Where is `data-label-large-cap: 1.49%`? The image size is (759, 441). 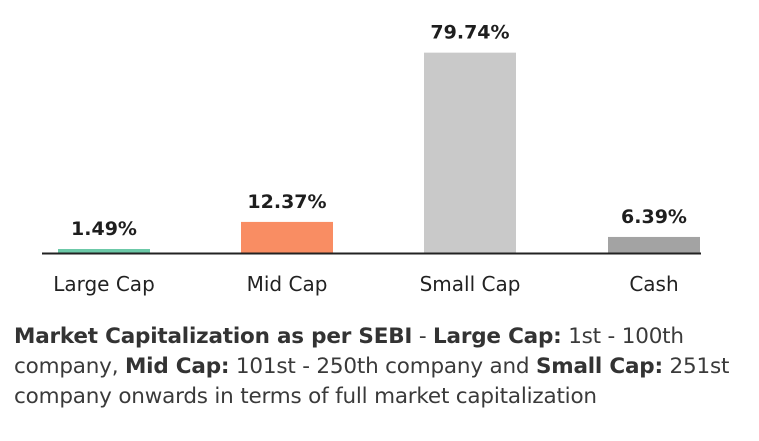 data-label-large-cap: 1.49% is located at coordinates (104, 229).